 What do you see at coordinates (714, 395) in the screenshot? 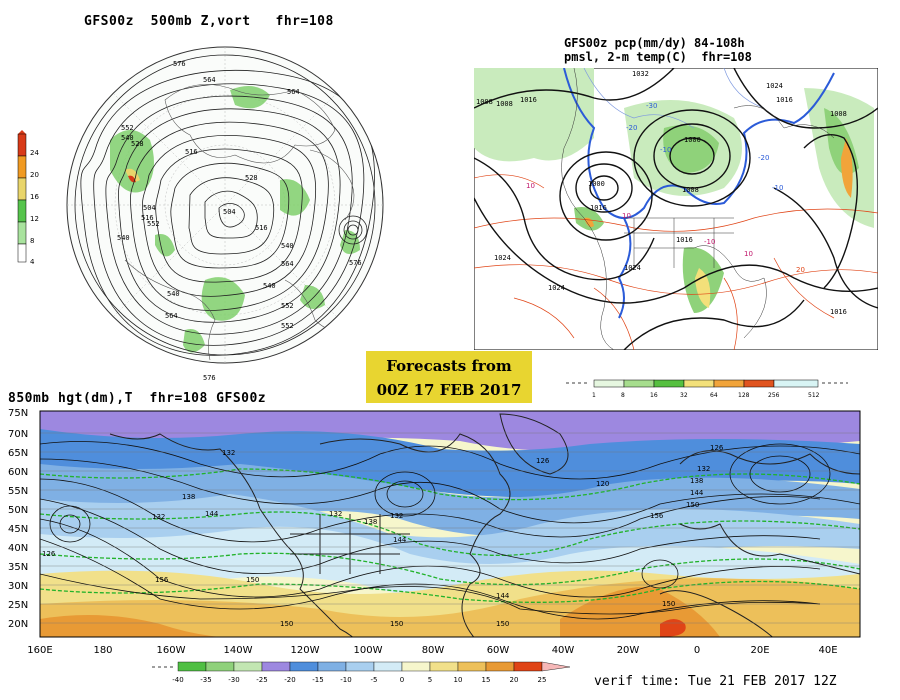
I see `pcp-scale-label: 64` at bounding box center [714, 395].